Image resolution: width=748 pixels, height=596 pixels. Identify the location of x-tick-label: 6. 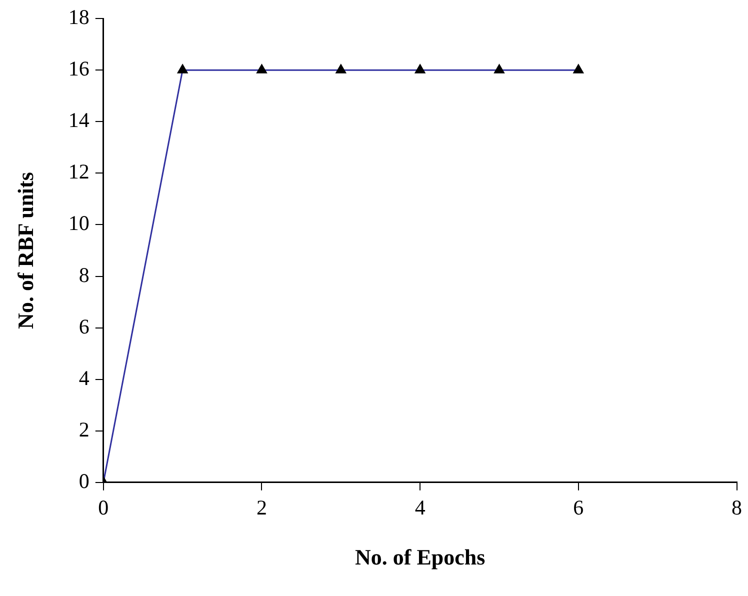
(578, 508).